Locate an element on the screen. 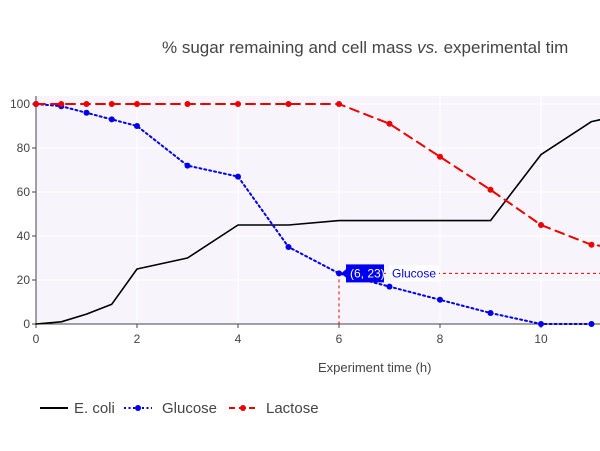 This screenshot has height=451, width=600. x-axis-label: Experiment time (h) is located at coordinates (374, 367).